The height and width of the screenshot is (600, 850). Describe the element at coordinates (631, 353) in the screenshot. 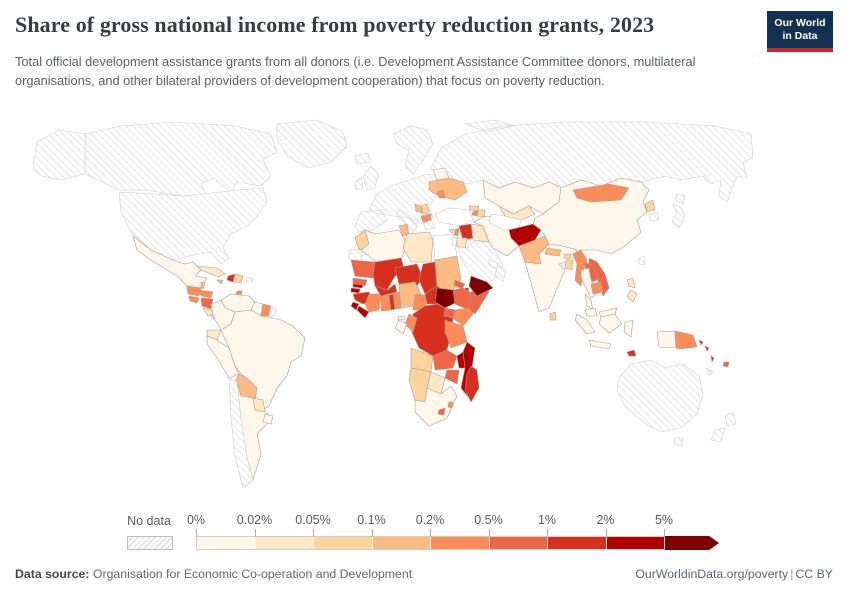

I see `map-region-timor-leste` at that location.